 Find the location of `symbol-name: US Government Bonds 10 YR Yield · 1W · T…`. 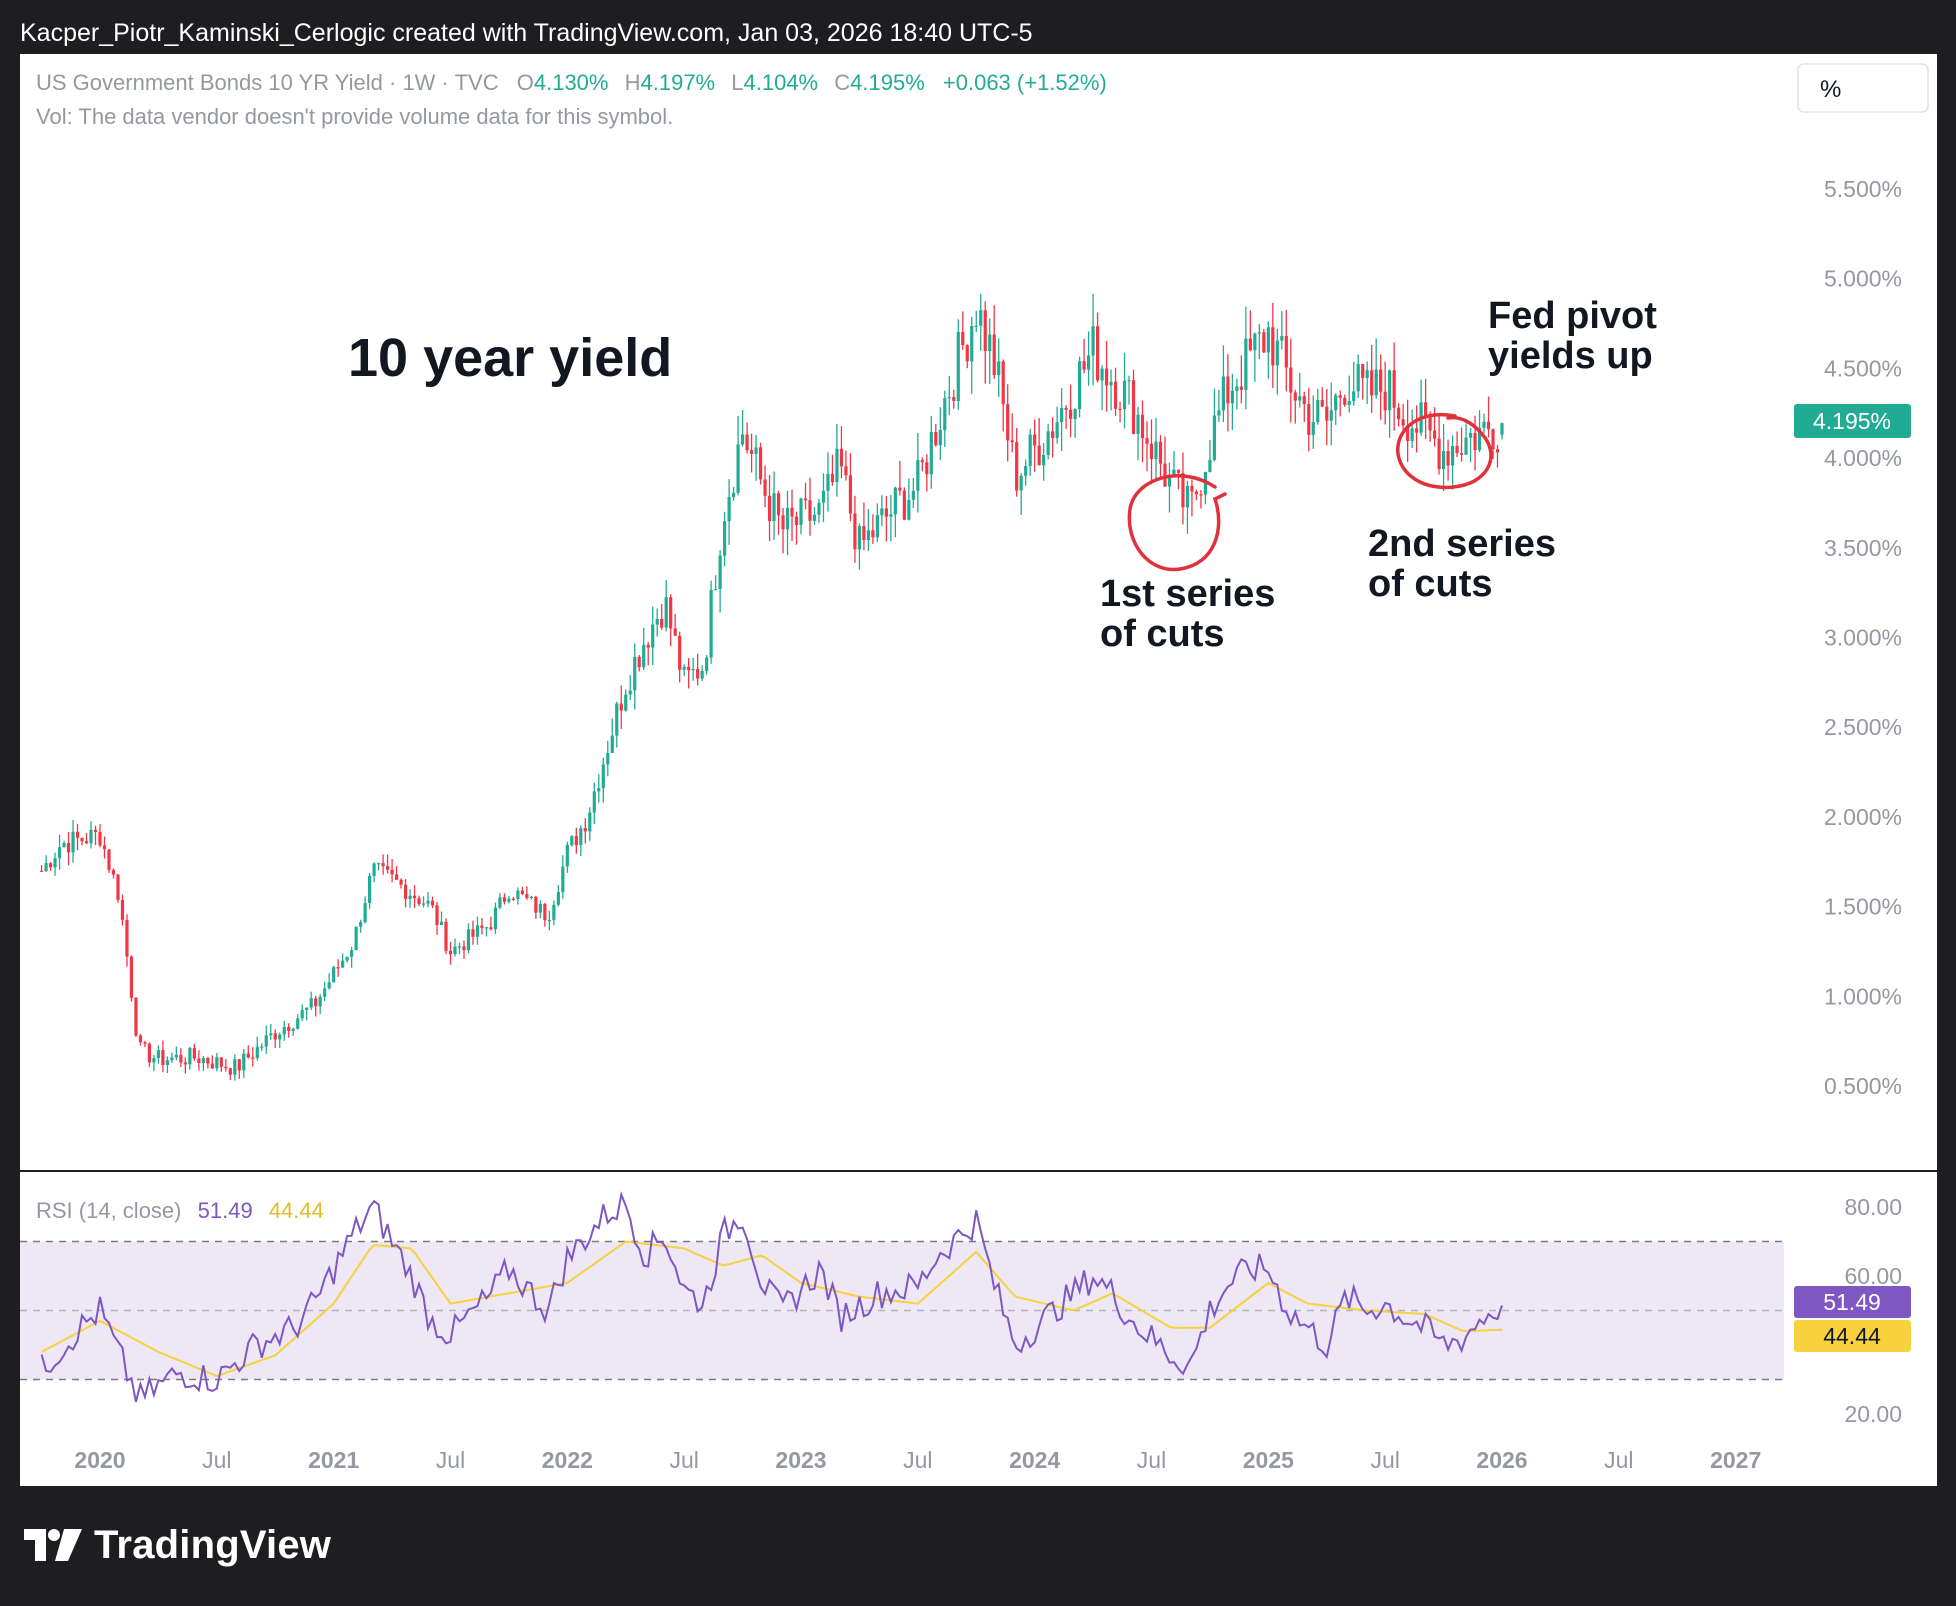

symbol-name: US Government Bonds 10 YR Yield · 1W · T… is located at coordinates (267, 82).